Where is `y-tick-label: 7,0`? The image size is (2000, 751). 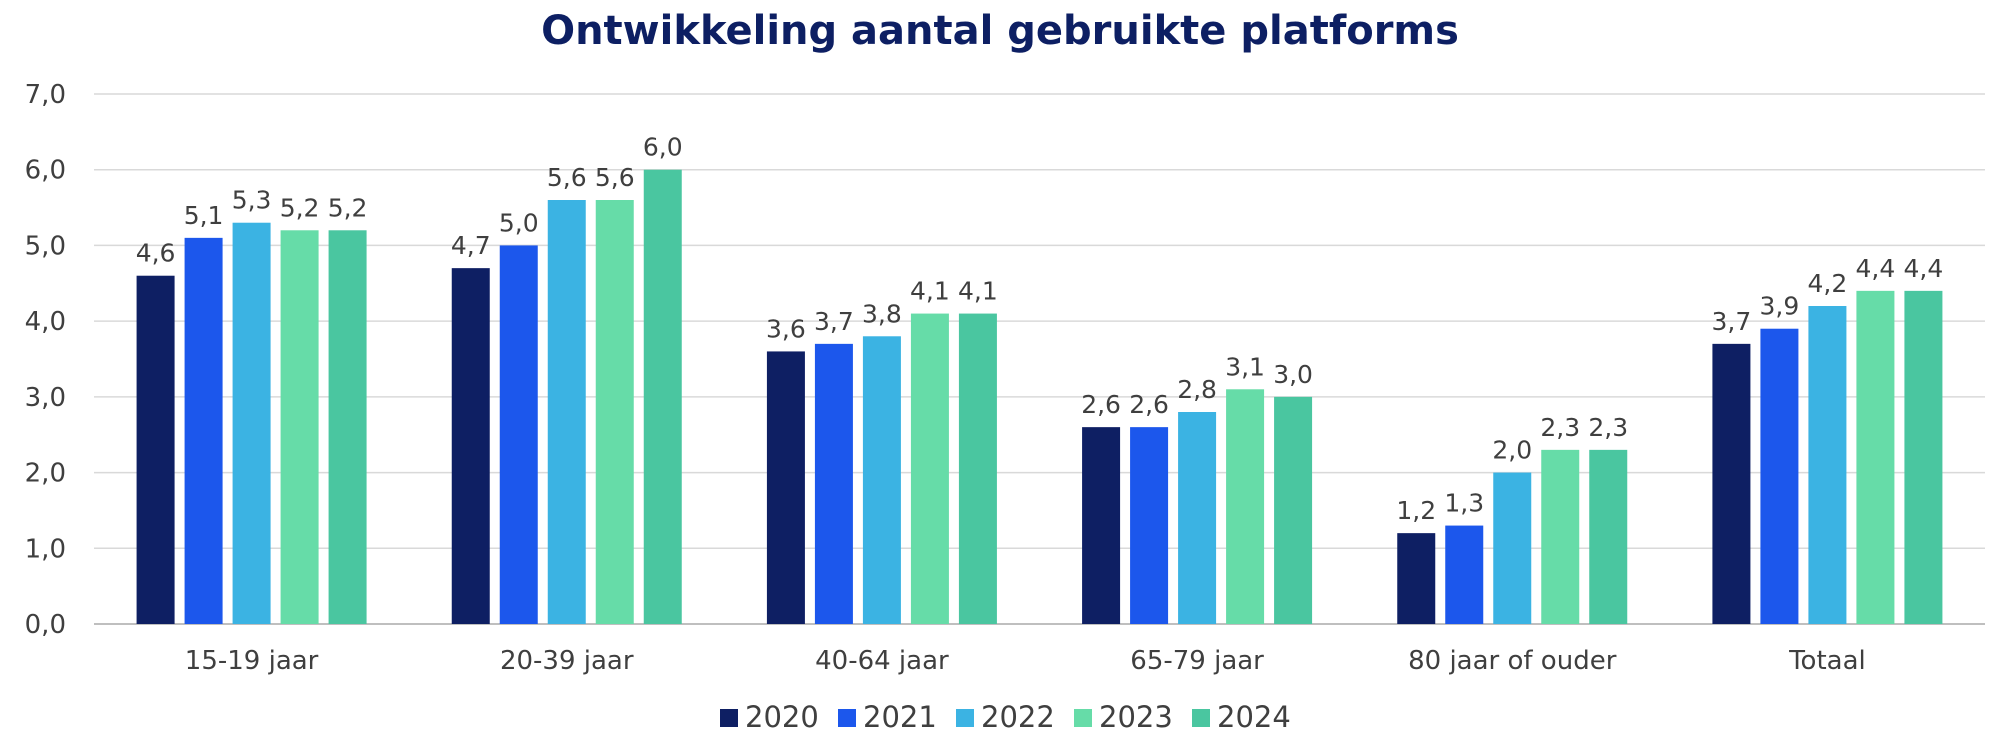
y-tick-label: 7,0 is located at coordinates (45, 95).